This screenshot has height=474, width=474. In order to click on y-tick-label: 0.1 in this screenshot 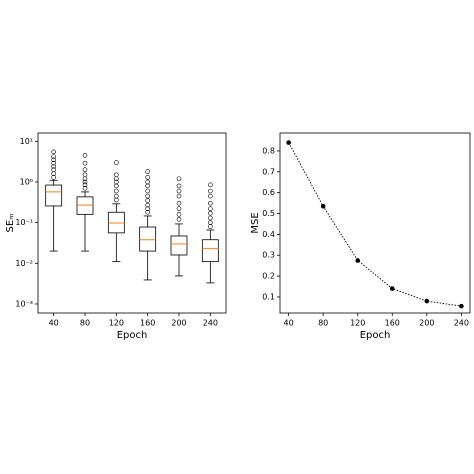, I will do `click(268, 296)`.